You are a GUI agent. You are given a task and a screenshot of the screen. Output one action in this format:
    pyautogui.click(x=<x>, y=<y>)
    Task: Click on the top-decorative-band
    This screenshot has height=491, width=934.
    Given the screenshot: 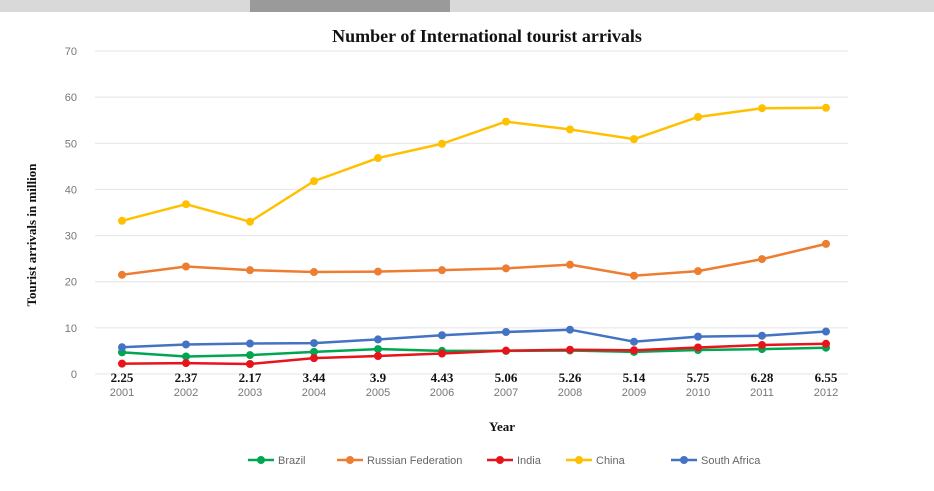 What is the action you would take?
    pyautogui.click(x=467, y=6)
    